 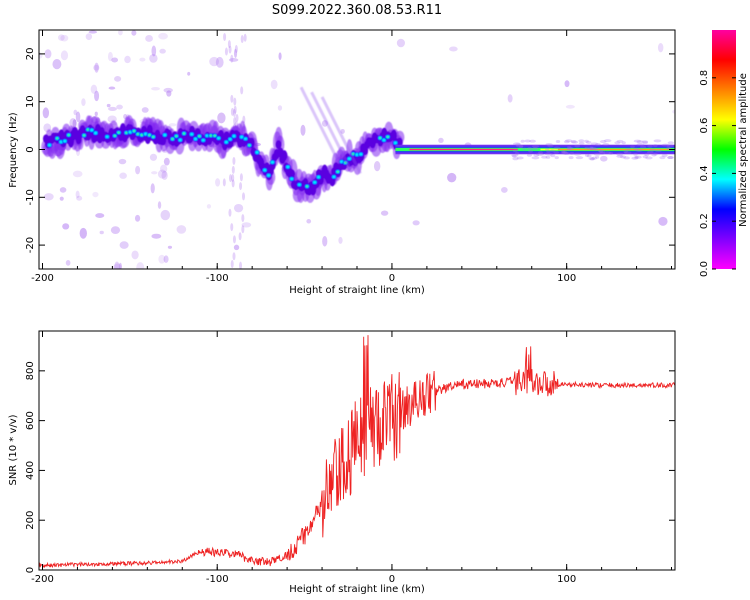 I want to click on y-tick-label: 20, so click(x=30, y=54).